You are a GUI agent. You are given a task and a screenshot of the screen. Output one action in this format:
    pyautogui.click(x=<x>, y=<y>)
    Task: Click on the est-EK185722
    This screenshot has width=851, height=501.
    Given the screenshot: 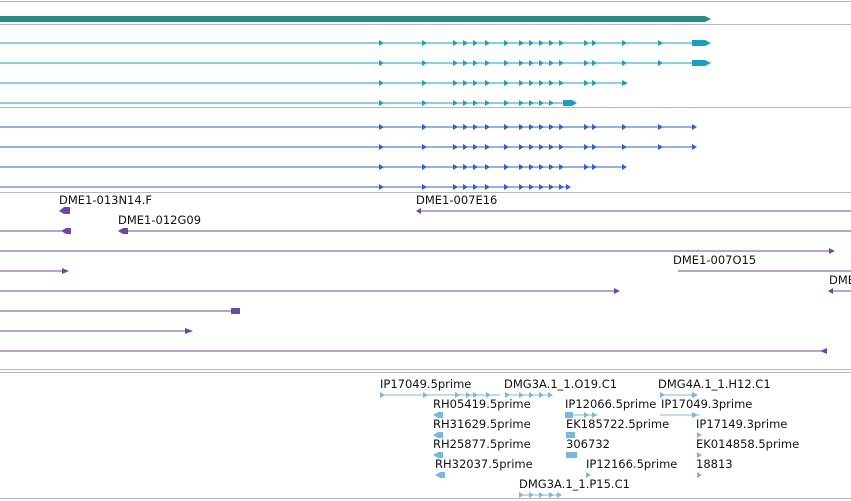 What is the action you would take?
    pyautogui.click(x=570, y=435)
    